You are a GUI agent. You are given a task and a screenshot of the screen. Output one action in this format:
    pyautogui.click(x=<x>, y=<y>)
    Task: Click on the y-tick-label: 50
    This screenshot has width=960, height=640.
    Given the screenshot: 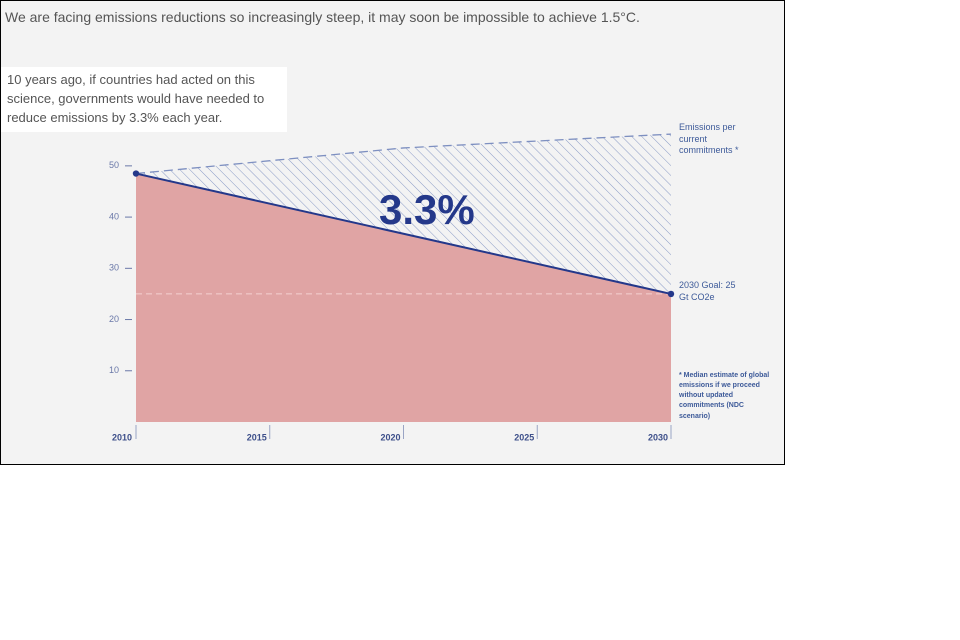 What is the action you would take?
    pyautogui.click(x=114, y=165)
    